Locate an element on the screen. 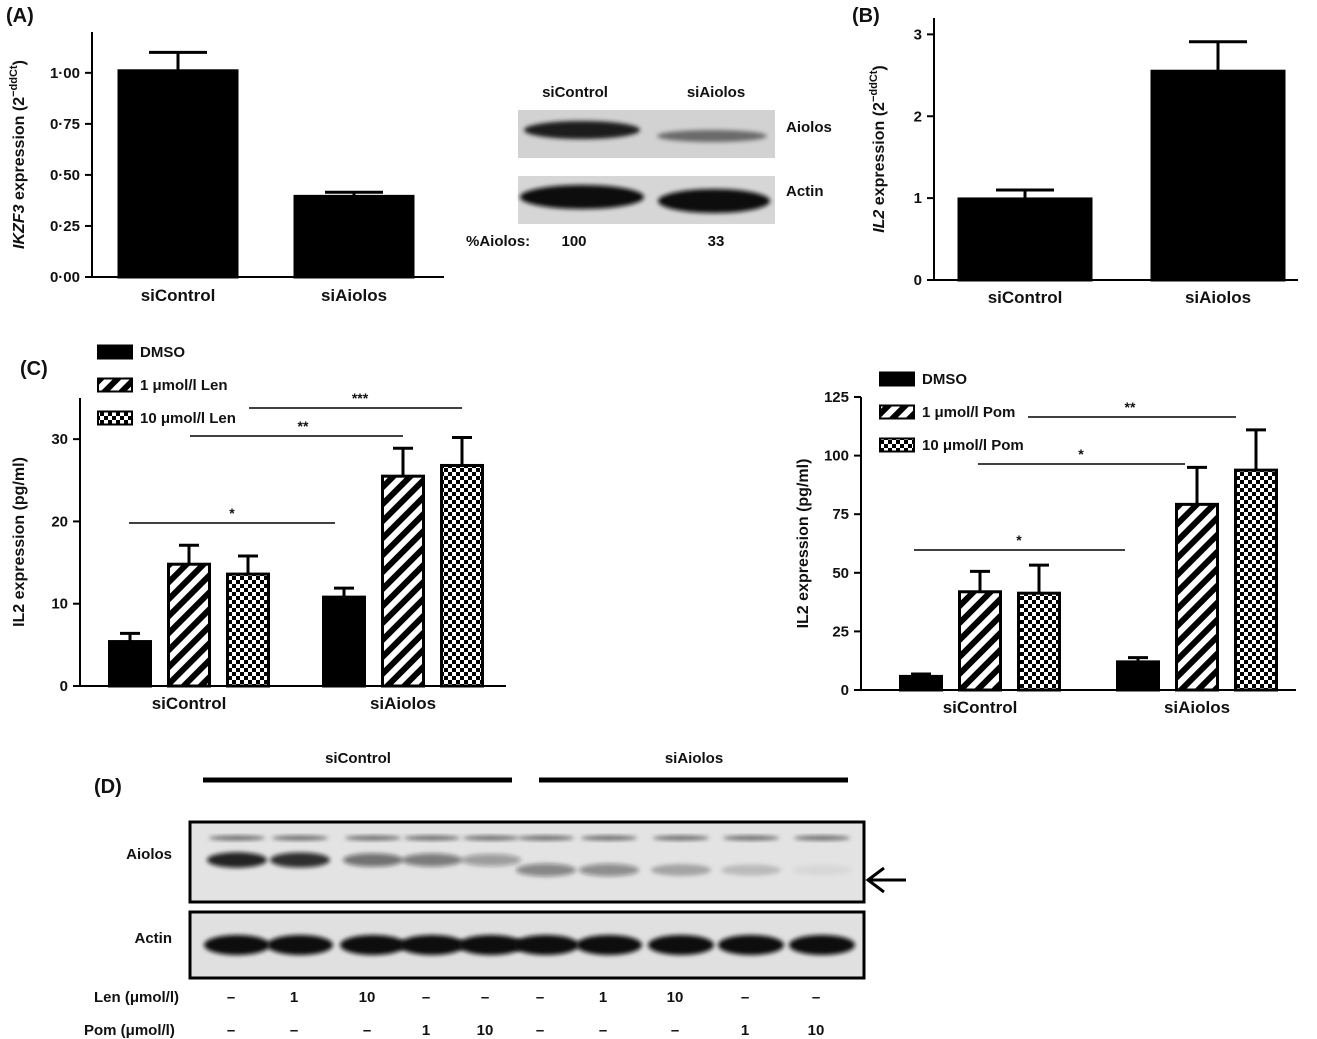 This screenshot has height=1039, width=1317. panel-label-d: (D) is located at coordinates (108, 787).